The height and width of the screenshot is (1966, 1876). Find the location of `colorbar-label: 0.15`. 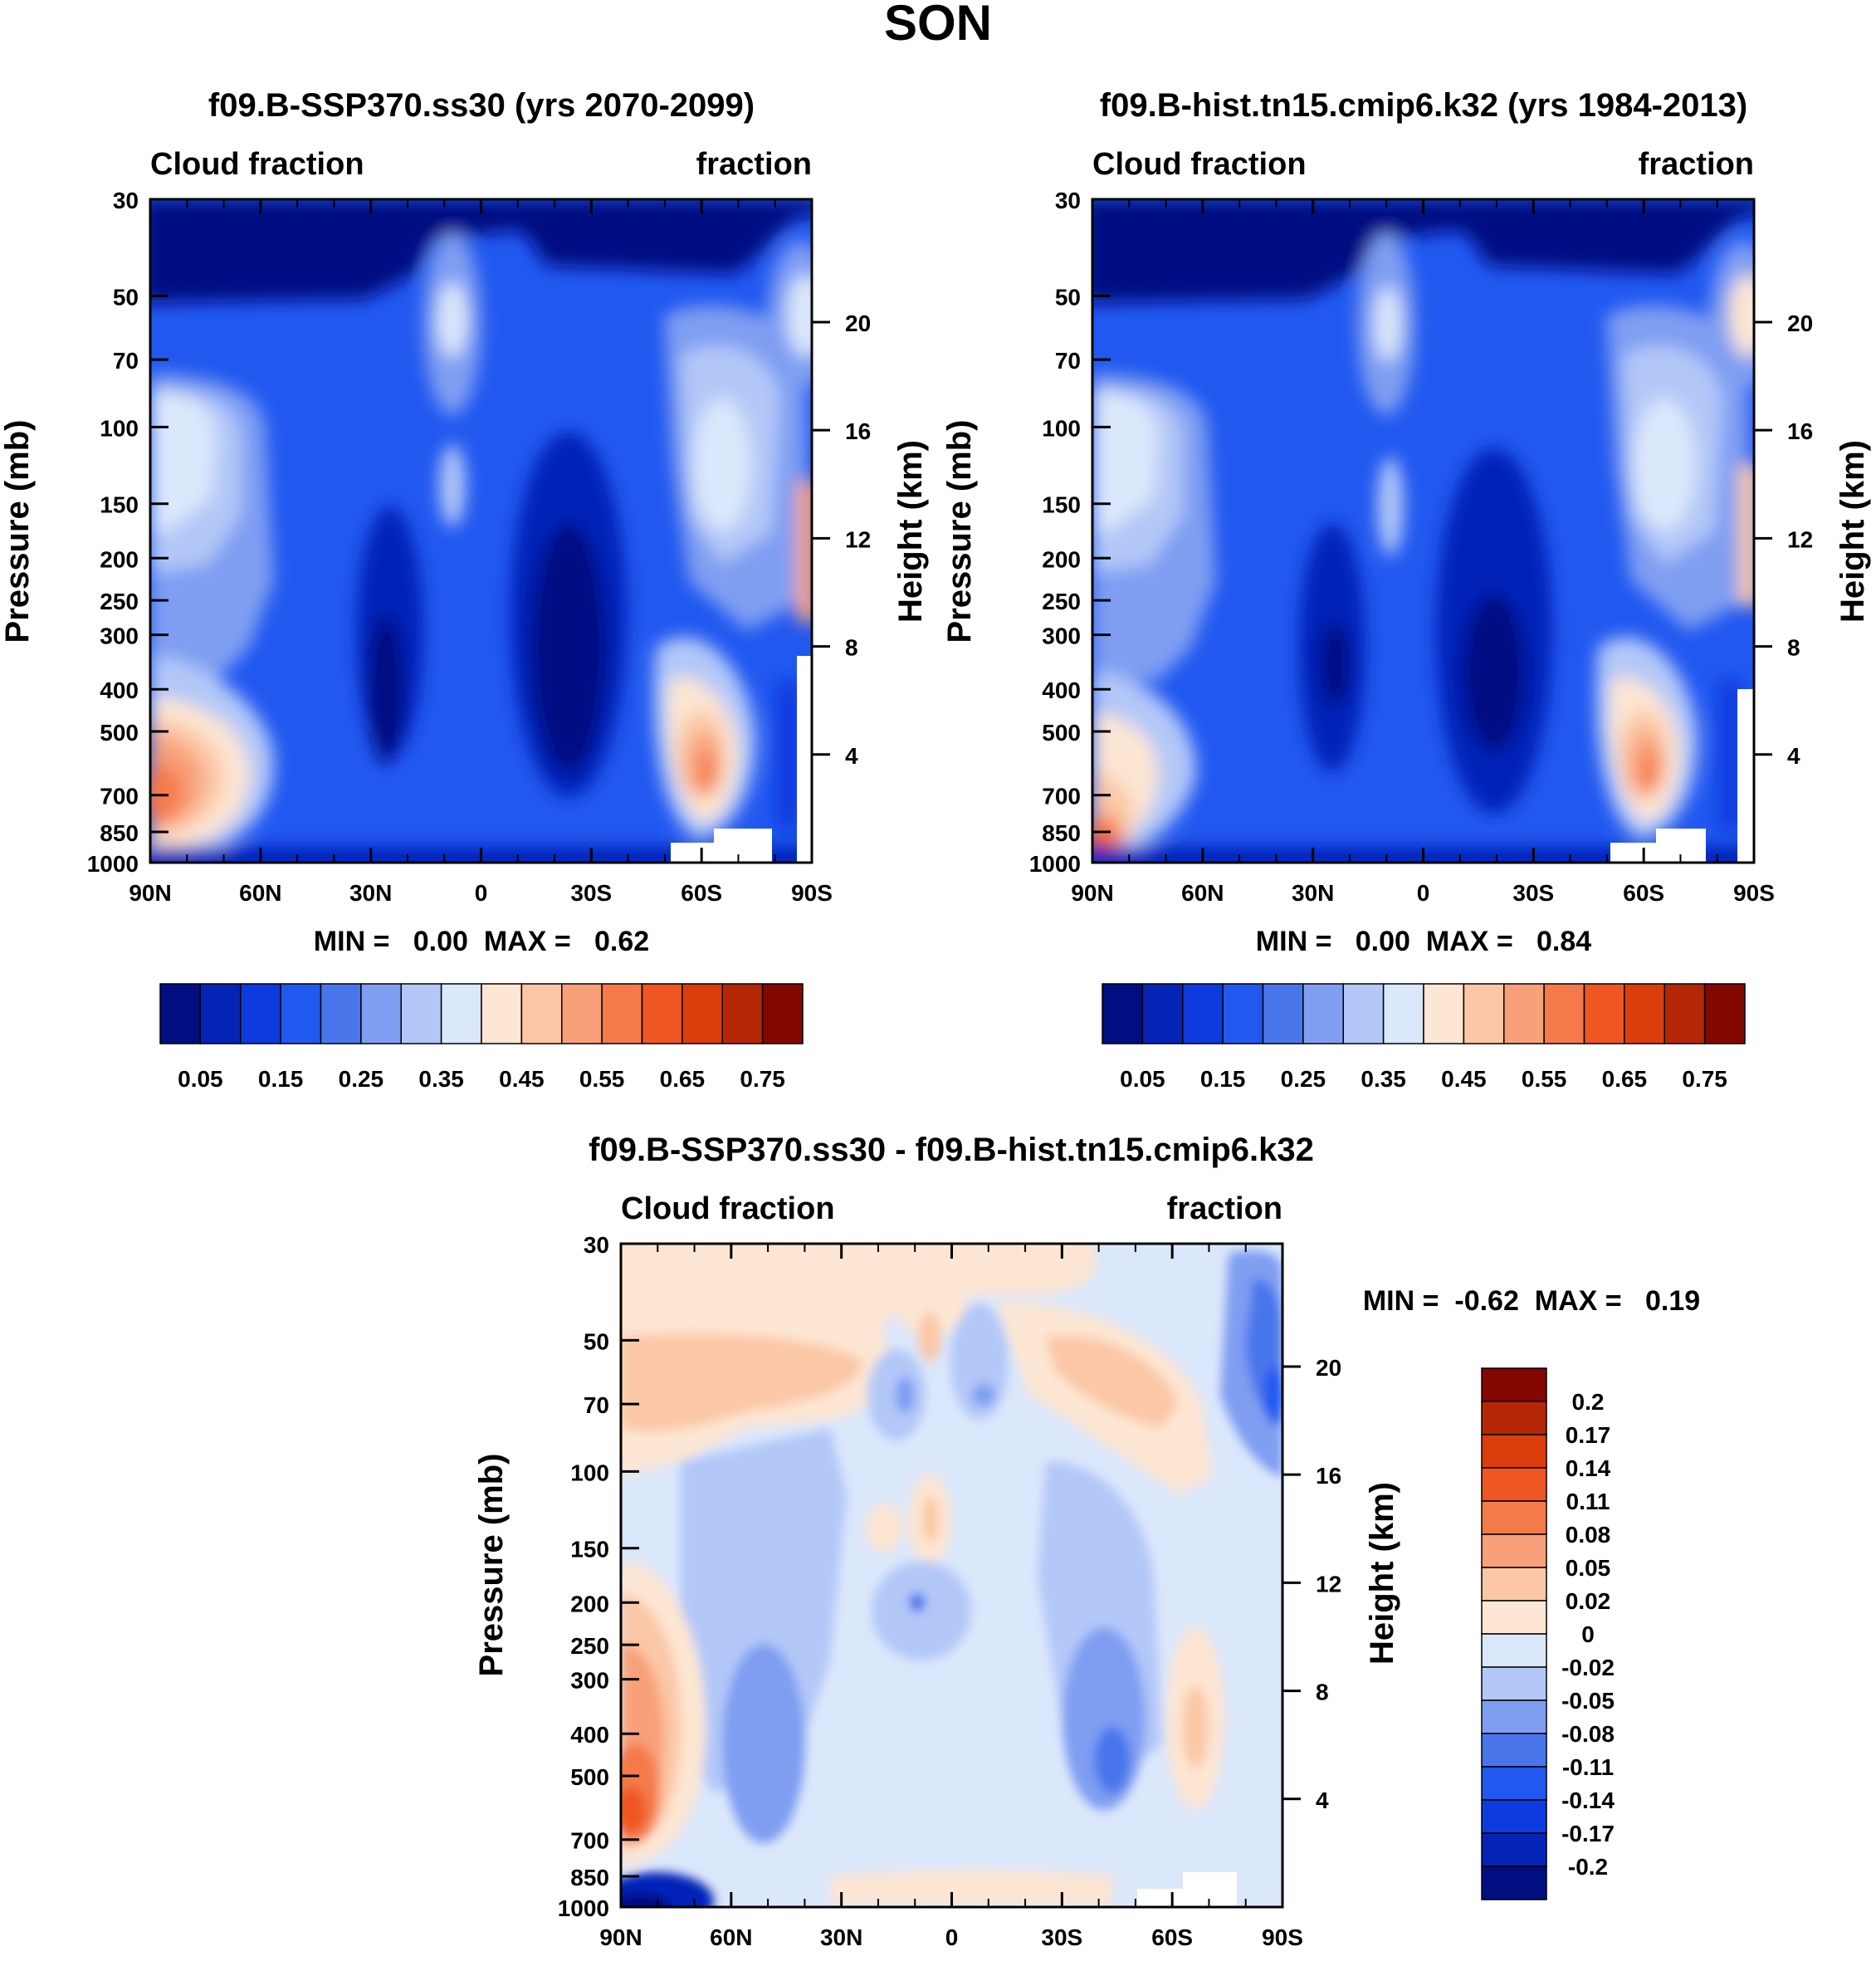

colorbar-label: 0.15 is located at coordinates (1223, 1079).